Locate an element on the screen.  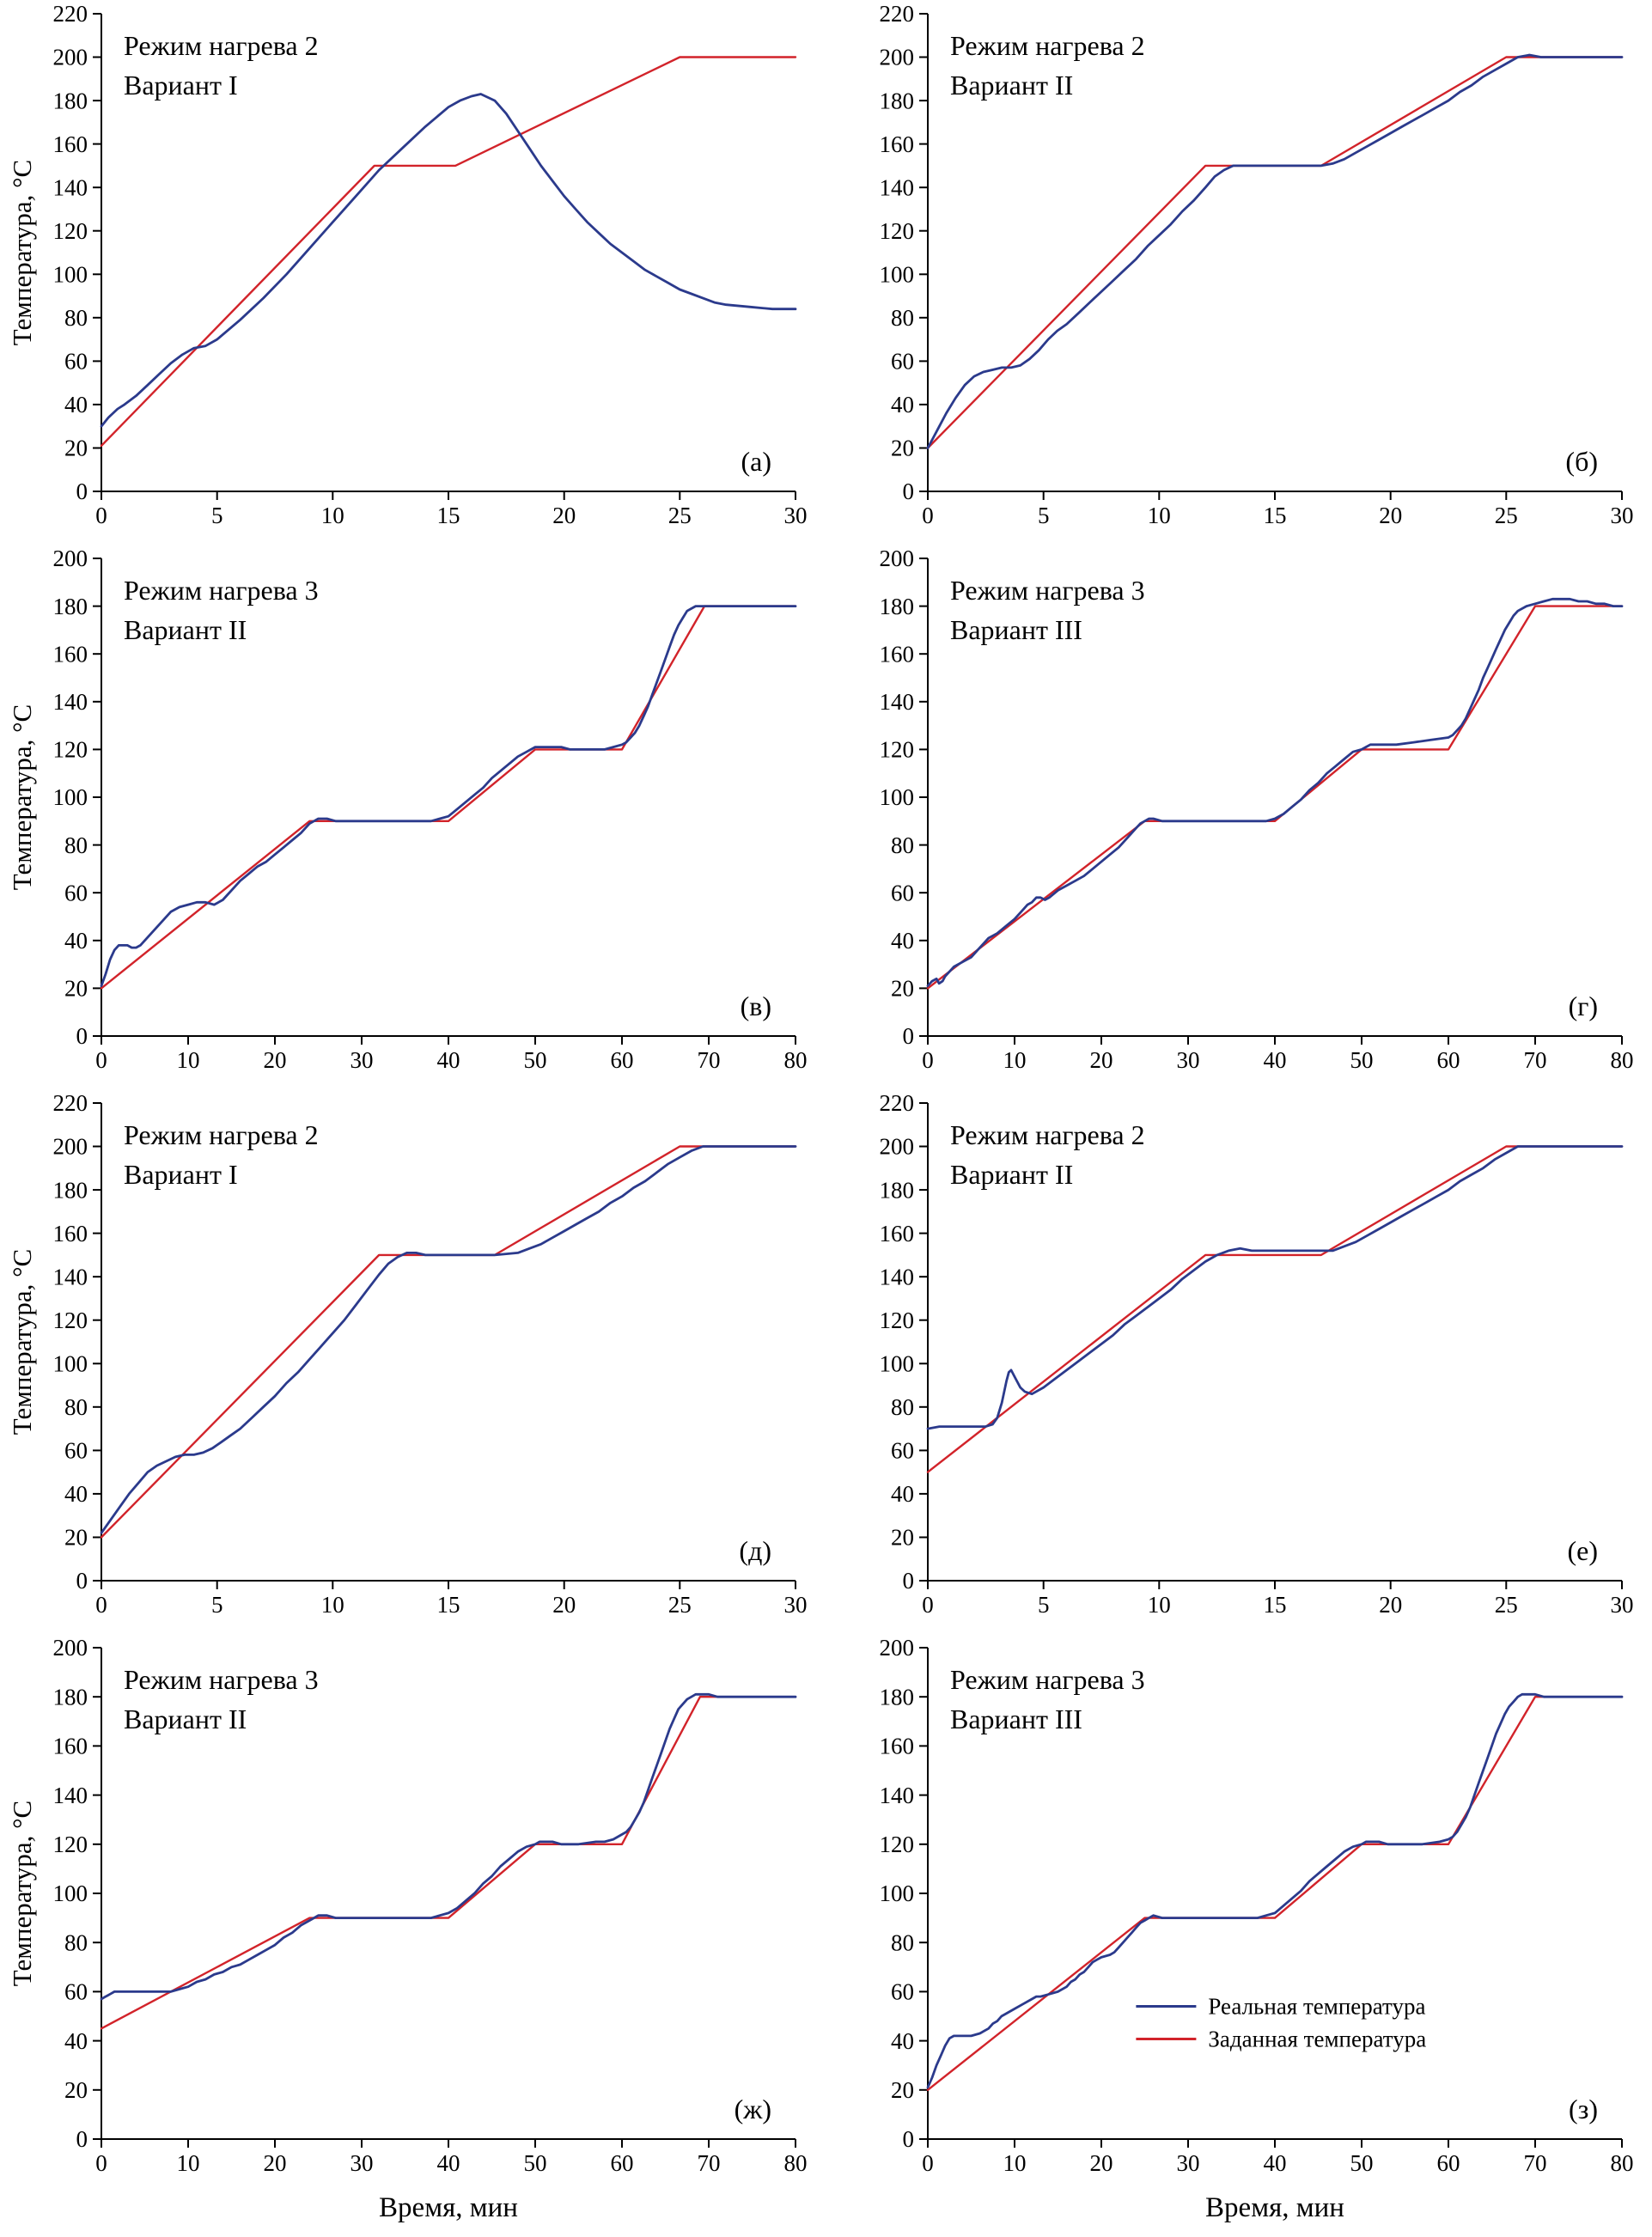
chart-title-line1: Режим нагрева 2 is located at coordinates (221, 45).